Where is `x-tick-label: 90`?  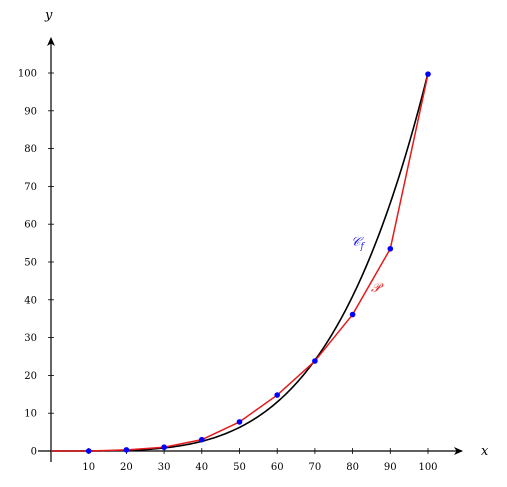
x-tick-label: 90 is located at coordinates (390, 467).